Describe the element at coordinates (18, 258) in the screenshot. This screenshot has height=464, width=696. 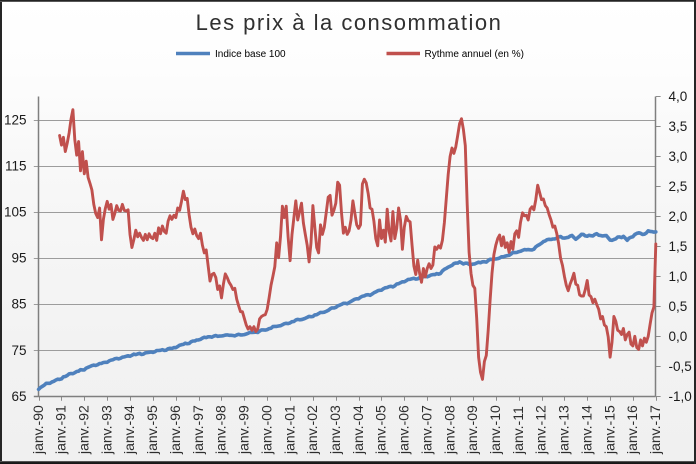
I see `svg-text: 95` at that location.